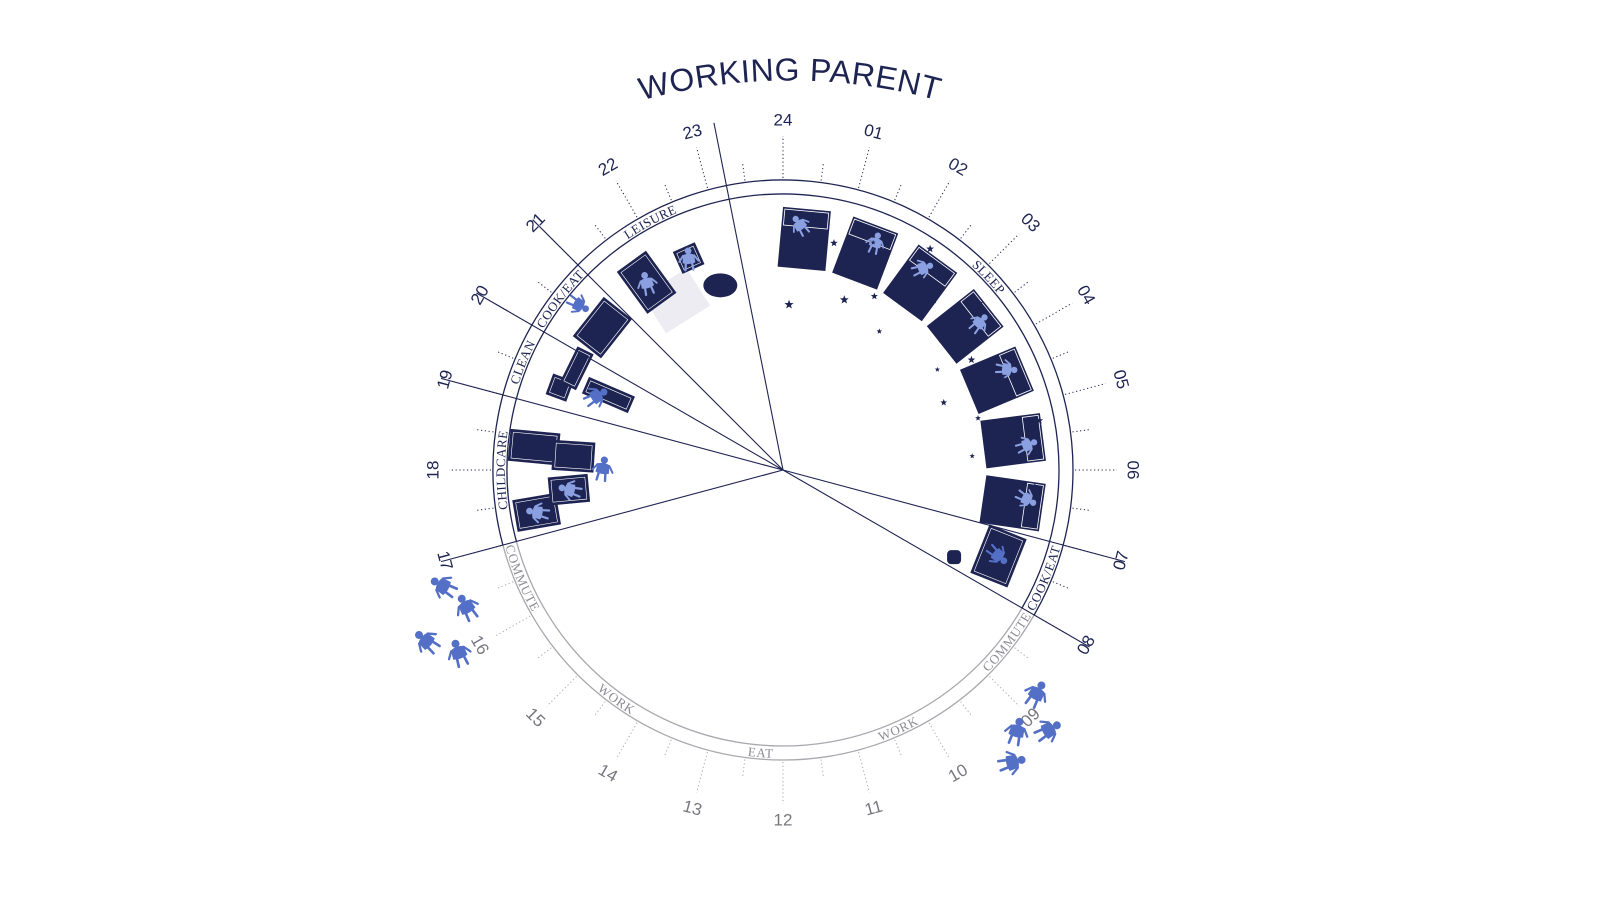 This screenshot has width=1600, height=900. What do you see at coordinates (954, 557) in the screenshot?
I see `stool-icon` at bounding box center [954, 557].